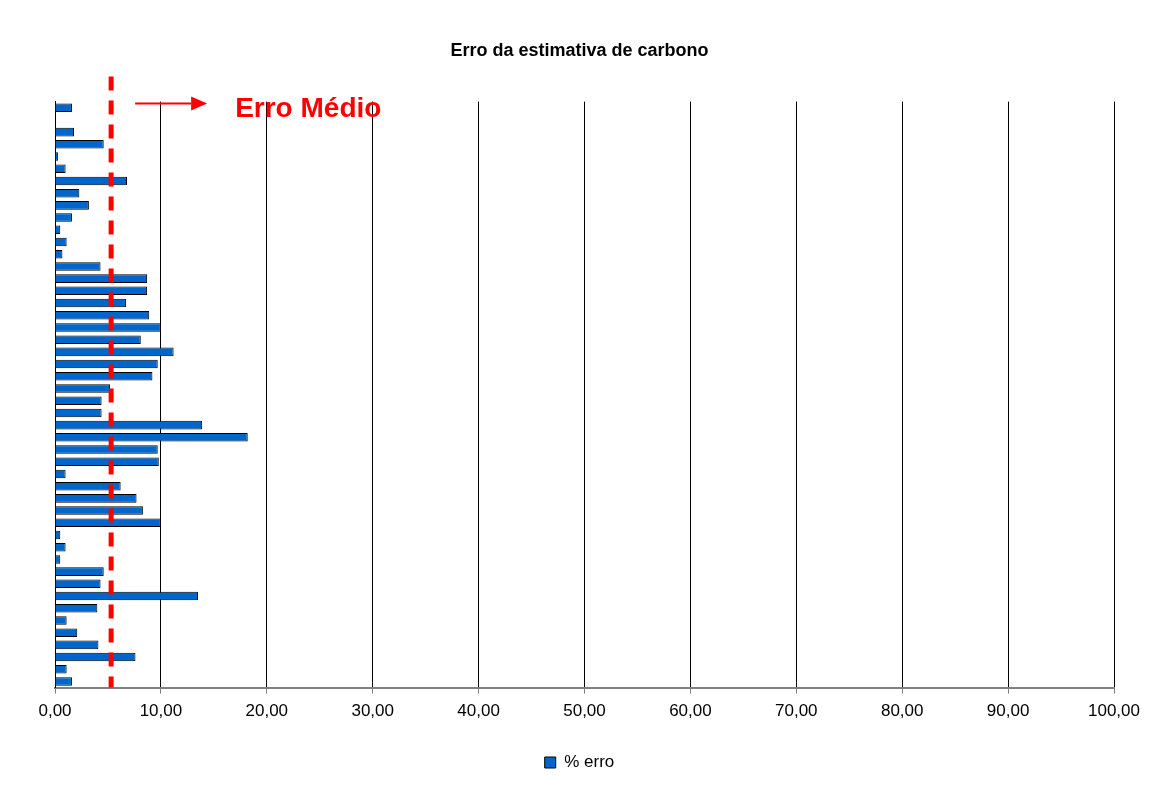 This screenshot has width=1156, height=789. Describe the element at coordinates (161, 711) in the screenshot. I see `x-tick-label: 10,00` at that location.